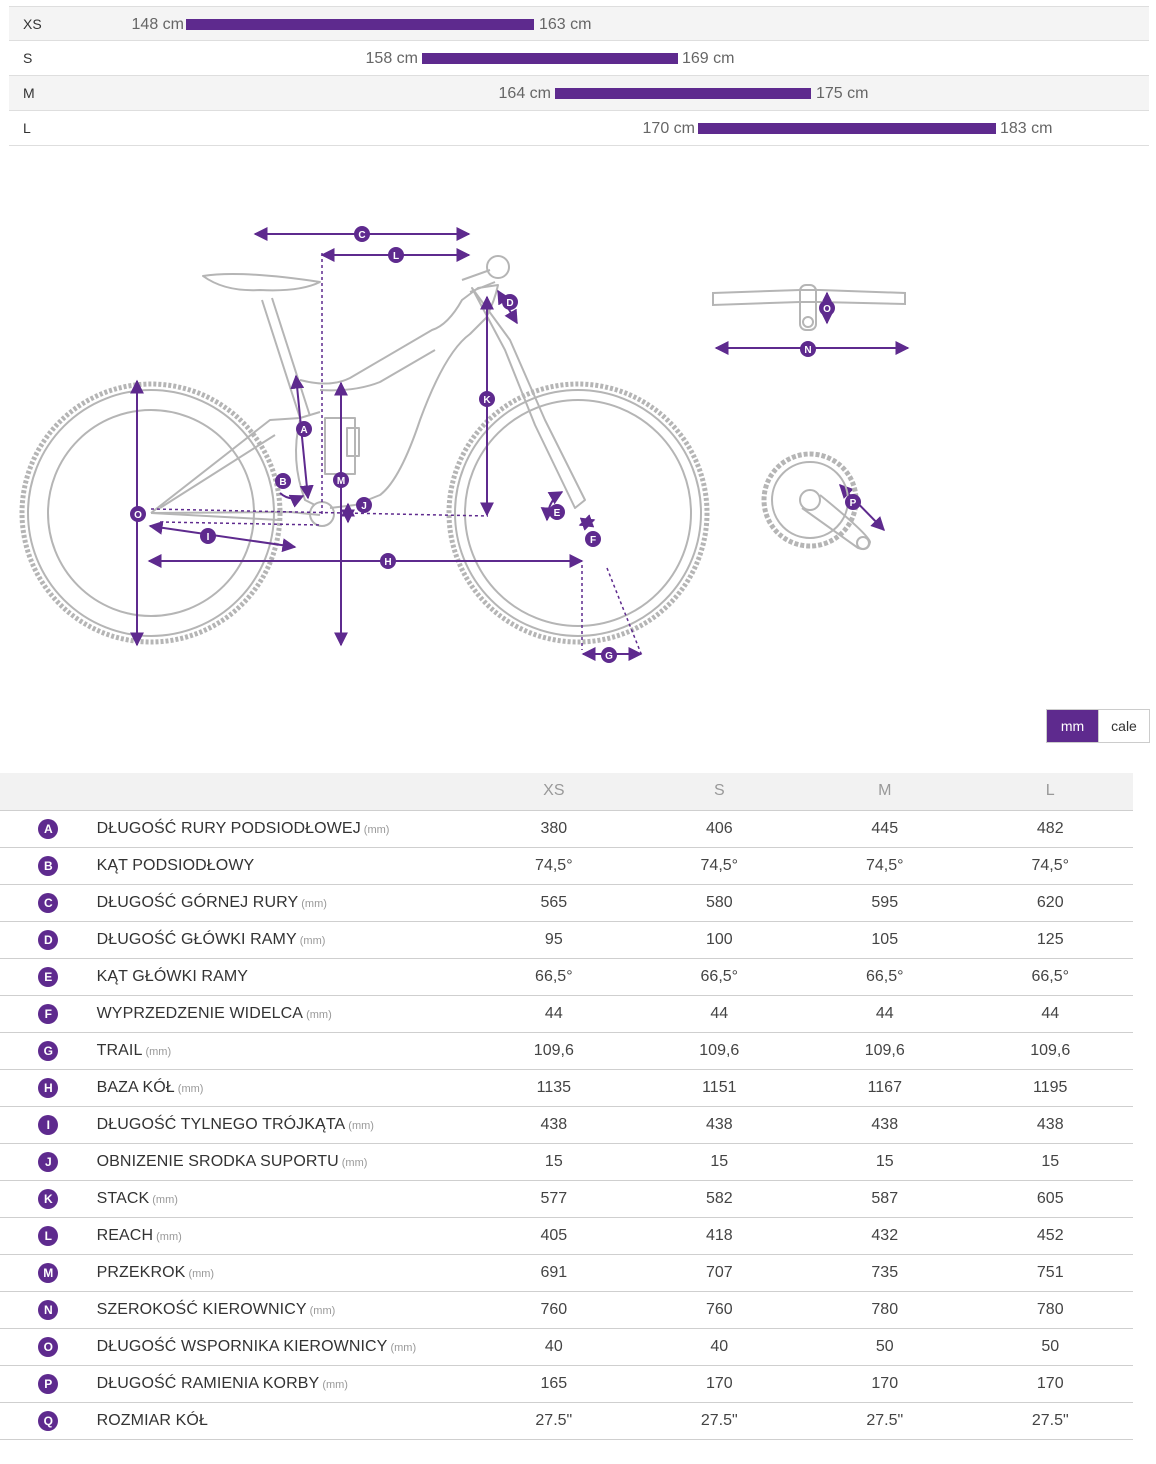 Image resolution: width=1156 pixels, height=1464 pixels. What do you see at coordinates (48, 1309) in the screenshot?
I see `measurement-letter-badge: N` at bounding box center [48, 1309].